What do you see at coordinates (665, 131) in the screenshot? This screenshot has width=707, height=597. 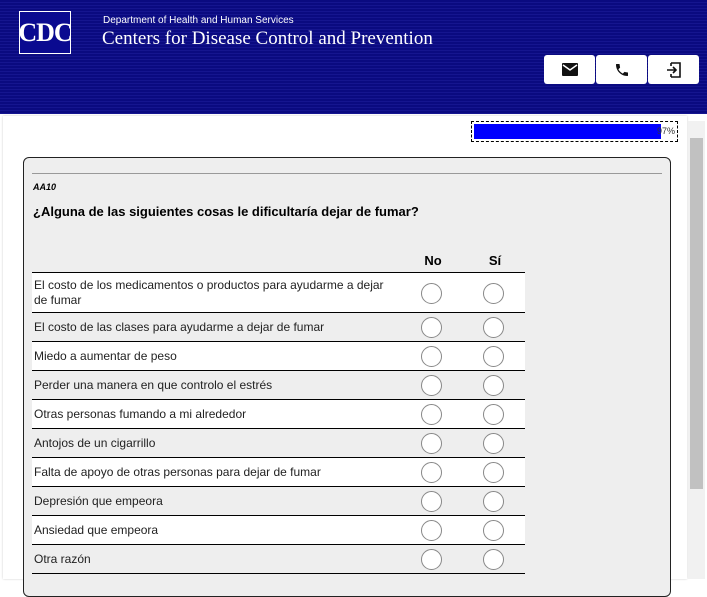 I see `progress-label: 97%` at bounding box center [665, 131].